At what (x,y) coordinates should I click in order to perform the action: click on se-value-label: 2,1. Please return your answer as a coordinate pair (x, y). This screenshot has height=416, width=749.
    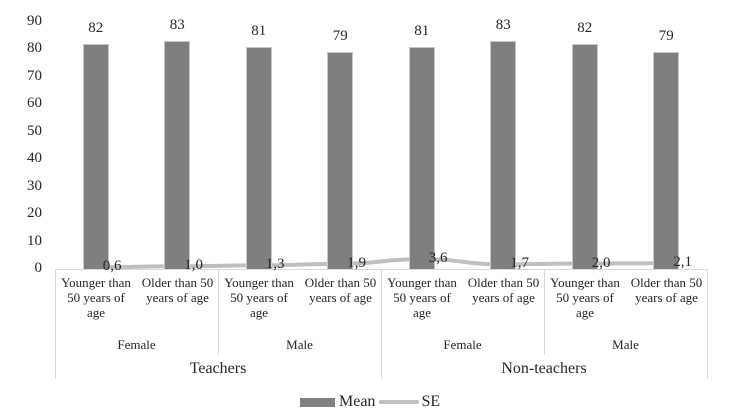
    Looking at the image, I should click on (682, 262).